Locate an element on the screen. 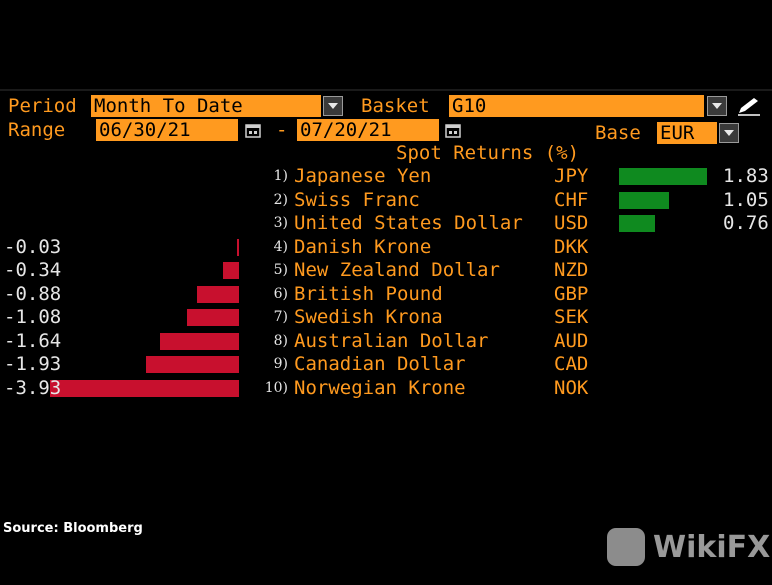 The width and height of the screenshot is (772, 585). currency-code: GBP is located at coordinates (571, 293).